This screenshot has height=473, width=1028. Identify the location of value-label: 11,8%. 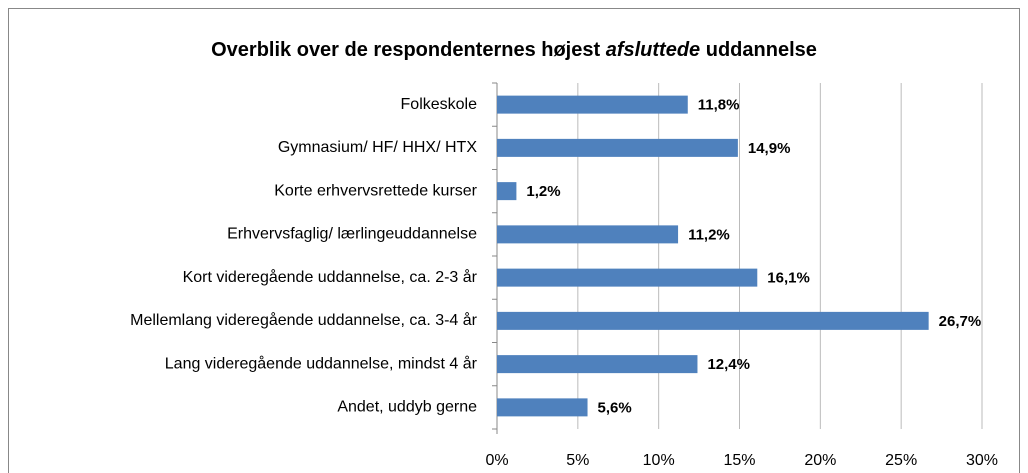
(719, 105).